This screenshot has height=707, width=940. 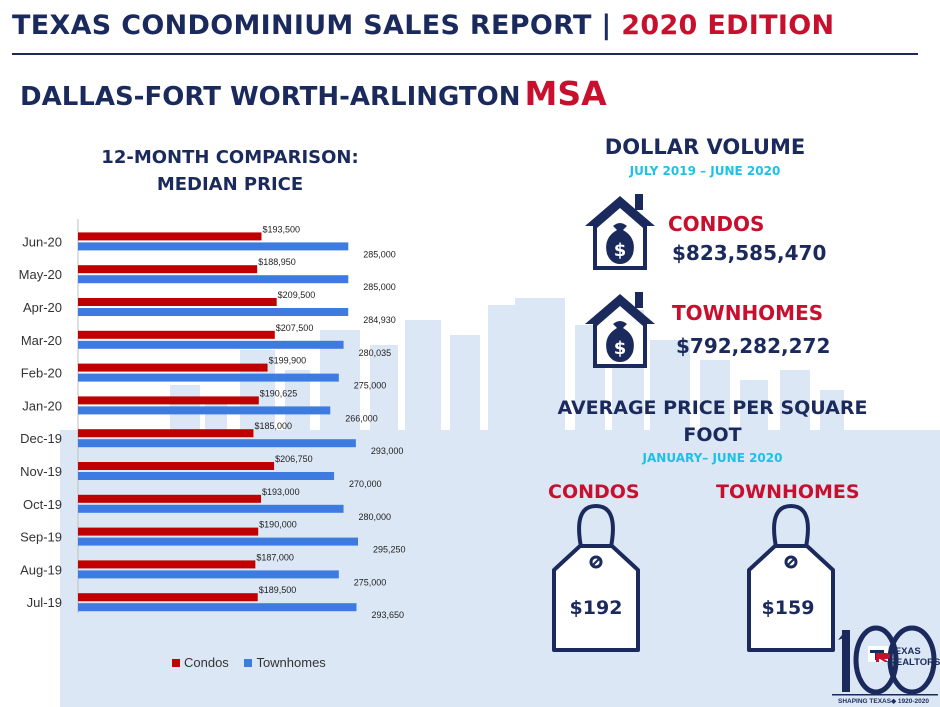 I want to click on legend-item-condos: Condos, so click(x=200, y=662).